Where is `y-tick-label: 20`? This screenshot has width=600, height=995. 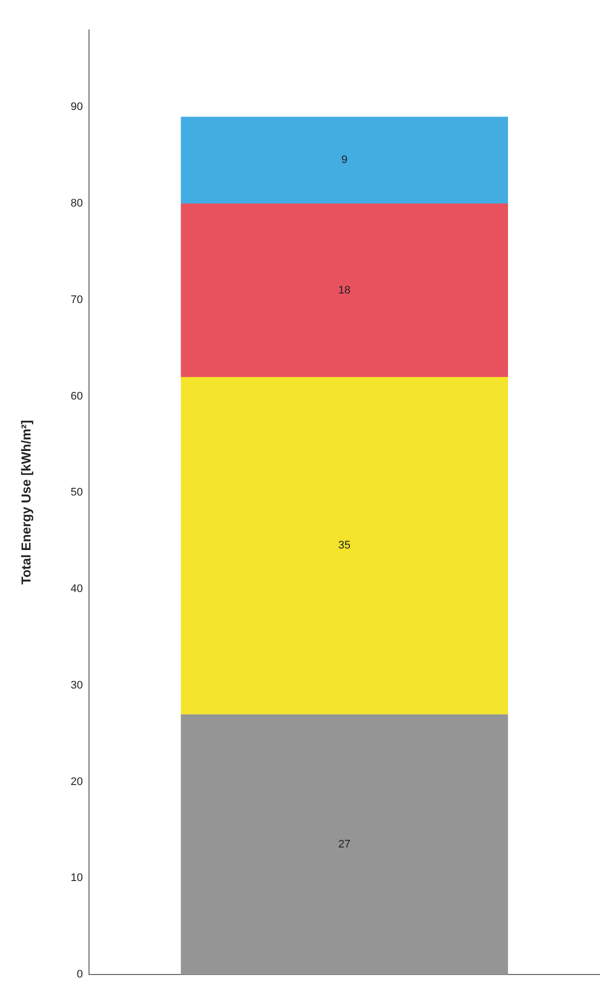
y-tick-label: 20 is located at coordinates (76, 782).